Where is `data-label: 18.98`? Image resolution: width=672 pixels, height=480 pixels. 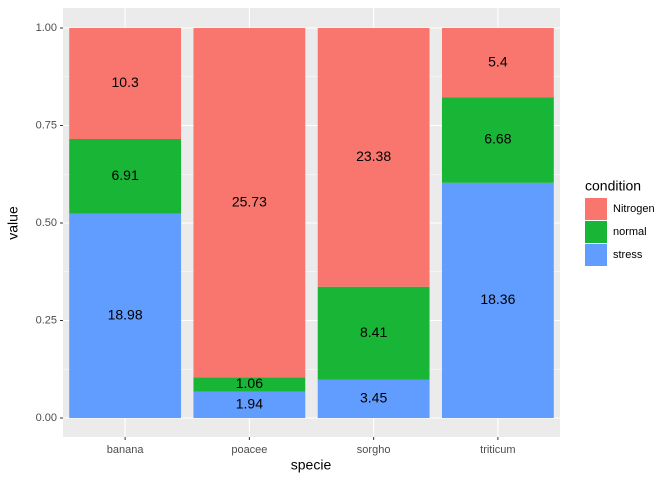 data-label: 18.98 is located at coordinates (125, 314).